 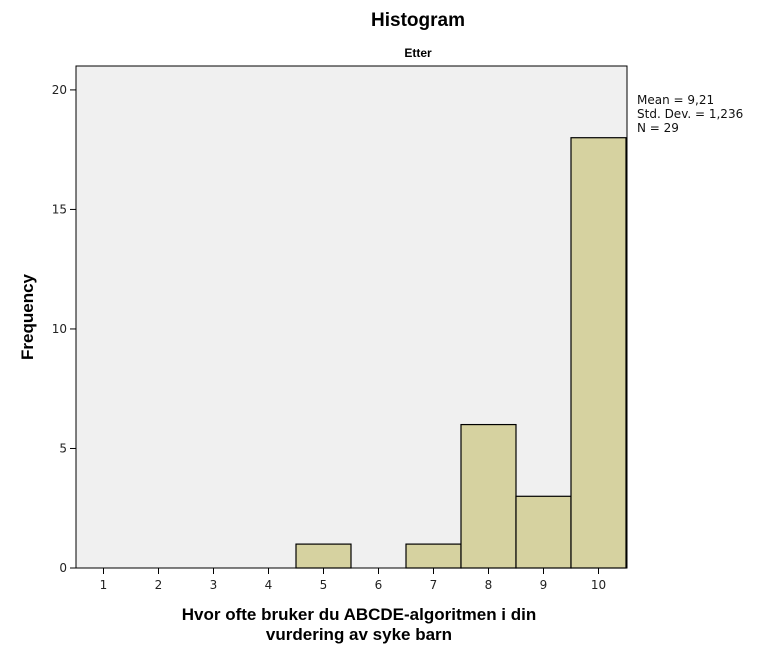 What do you see at coordinates (27, 316) in the screenshot?
I see `y-axis-label: Frequency` at bounding box center [27, 316].